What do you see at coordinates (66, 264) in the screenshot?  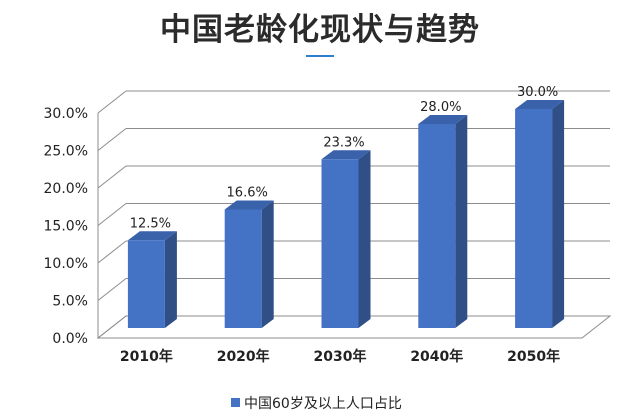 I see `y-tick-label: 10.0%` at bounding box center [66, 264].